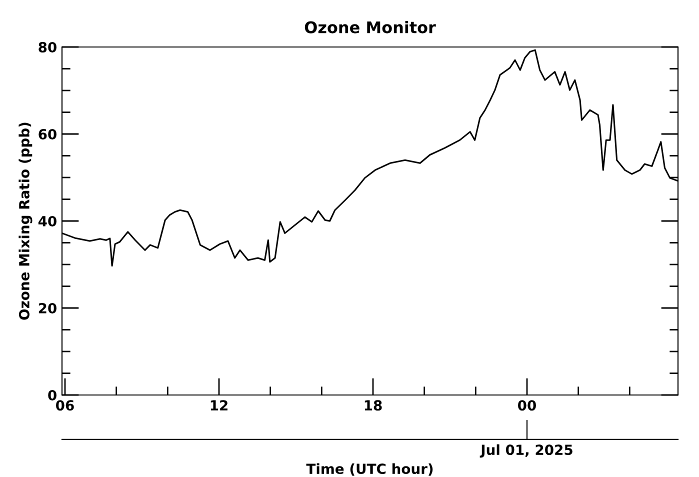 The height and width of the screenshot is (477, 699). I want to click on x-tick-label: 00, so click(527, 405).